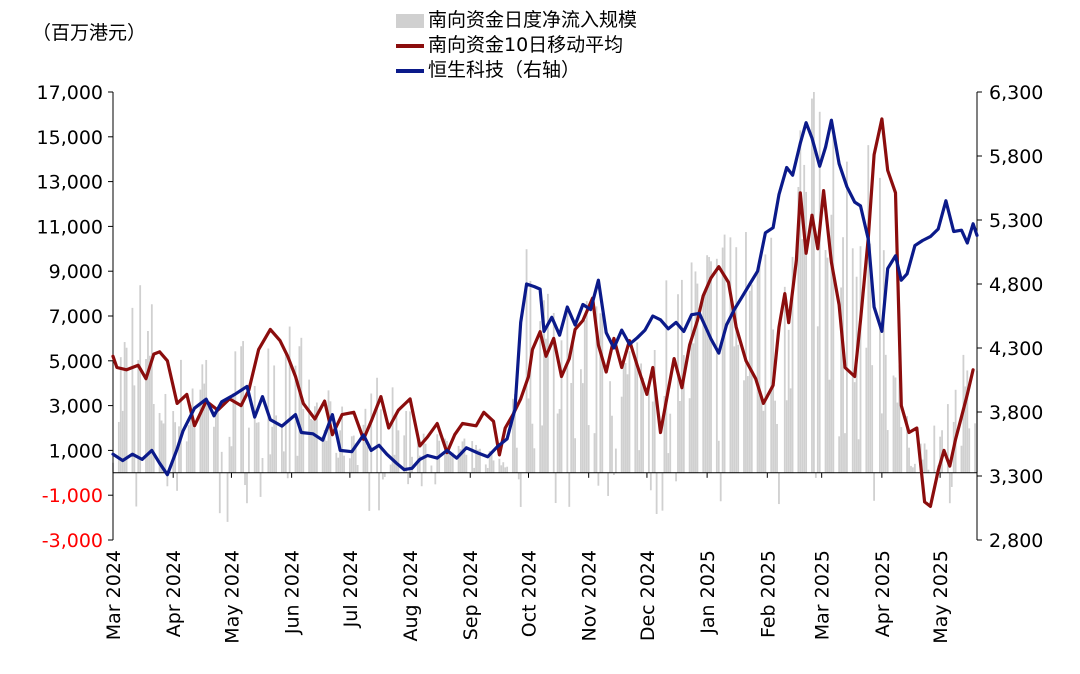 The height and width of the screenshot is (674, 1080). I want to click on x-tick-label: Apr 2024, so click(174, 593).